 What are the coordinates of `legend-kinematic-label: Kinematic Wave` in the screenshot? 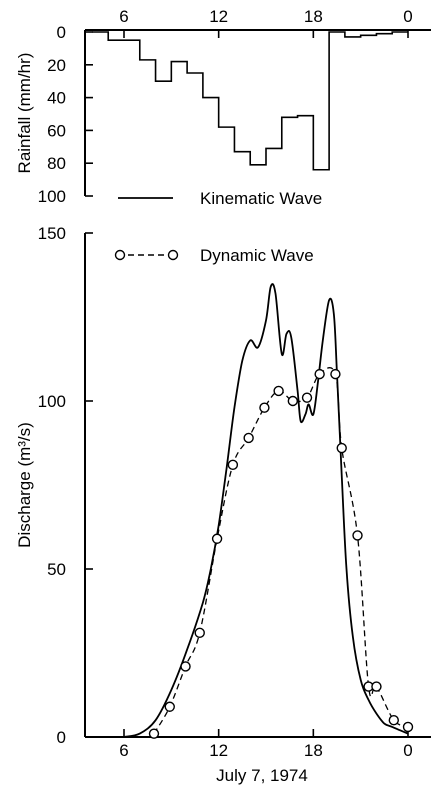 It's located at (261, 198).